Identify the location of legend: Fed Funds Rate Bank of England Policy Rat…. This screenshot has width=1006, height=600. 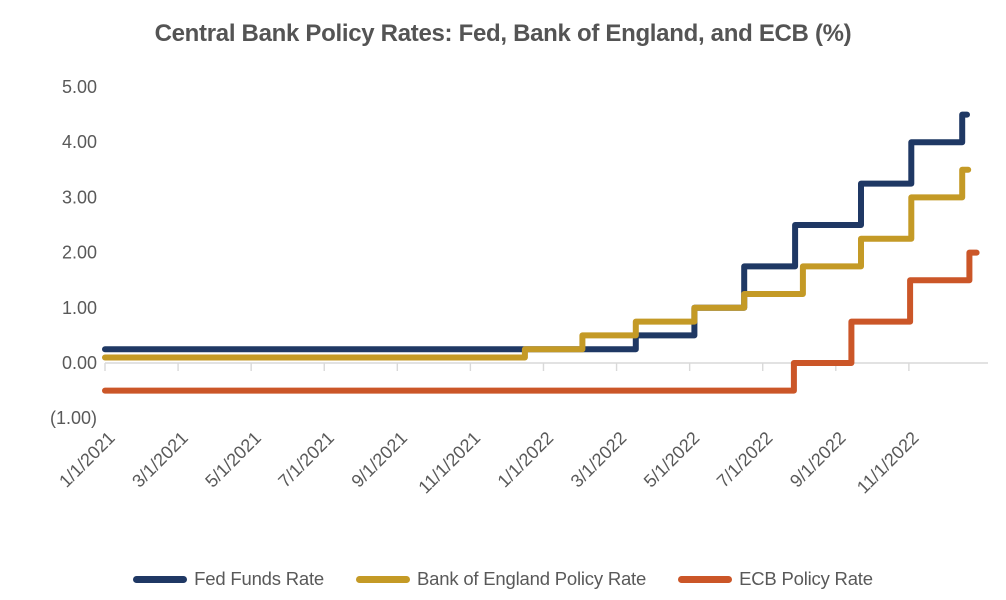
(503, 579).